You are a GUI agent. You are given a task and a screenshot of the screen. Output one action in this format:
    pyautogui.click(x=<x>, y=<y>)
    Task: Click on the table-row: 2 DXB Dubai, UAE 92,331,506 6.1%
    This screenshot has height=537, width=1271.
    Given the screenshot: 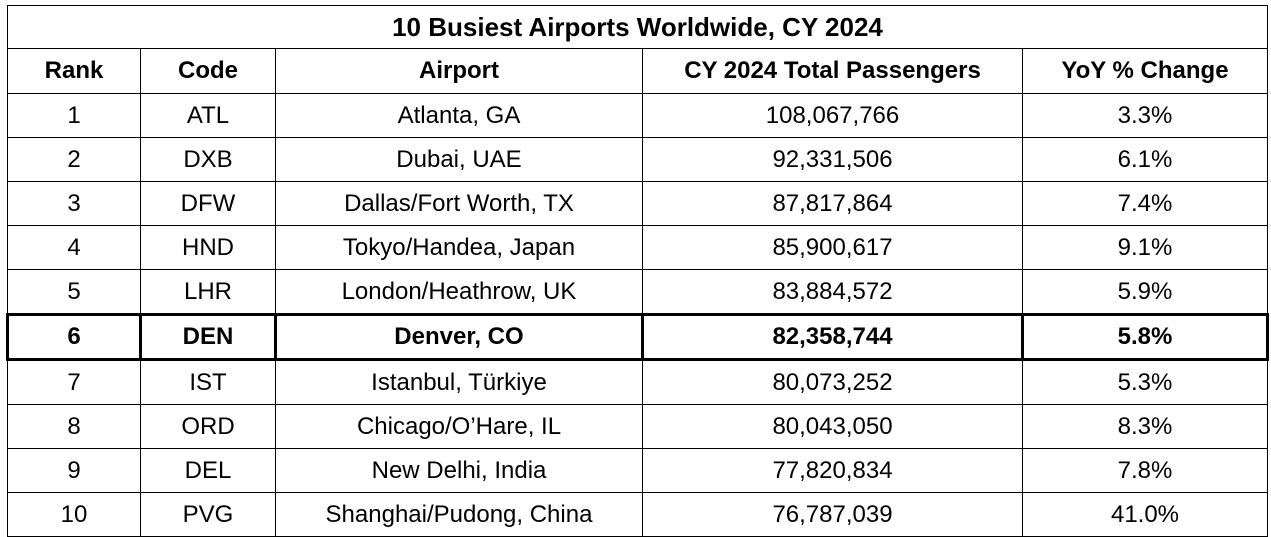 What is the action you would take?
    pyautogui.click(x=637, y=159)
    